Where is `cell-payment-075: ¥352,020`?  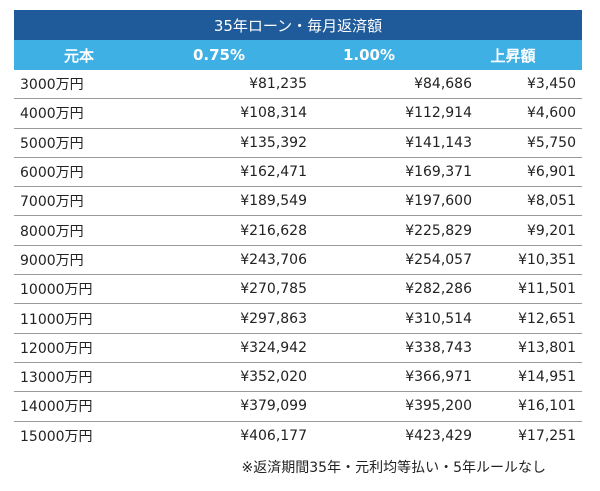
cell-payment-075: ¥352,020 is located at coordinates (273, 377).